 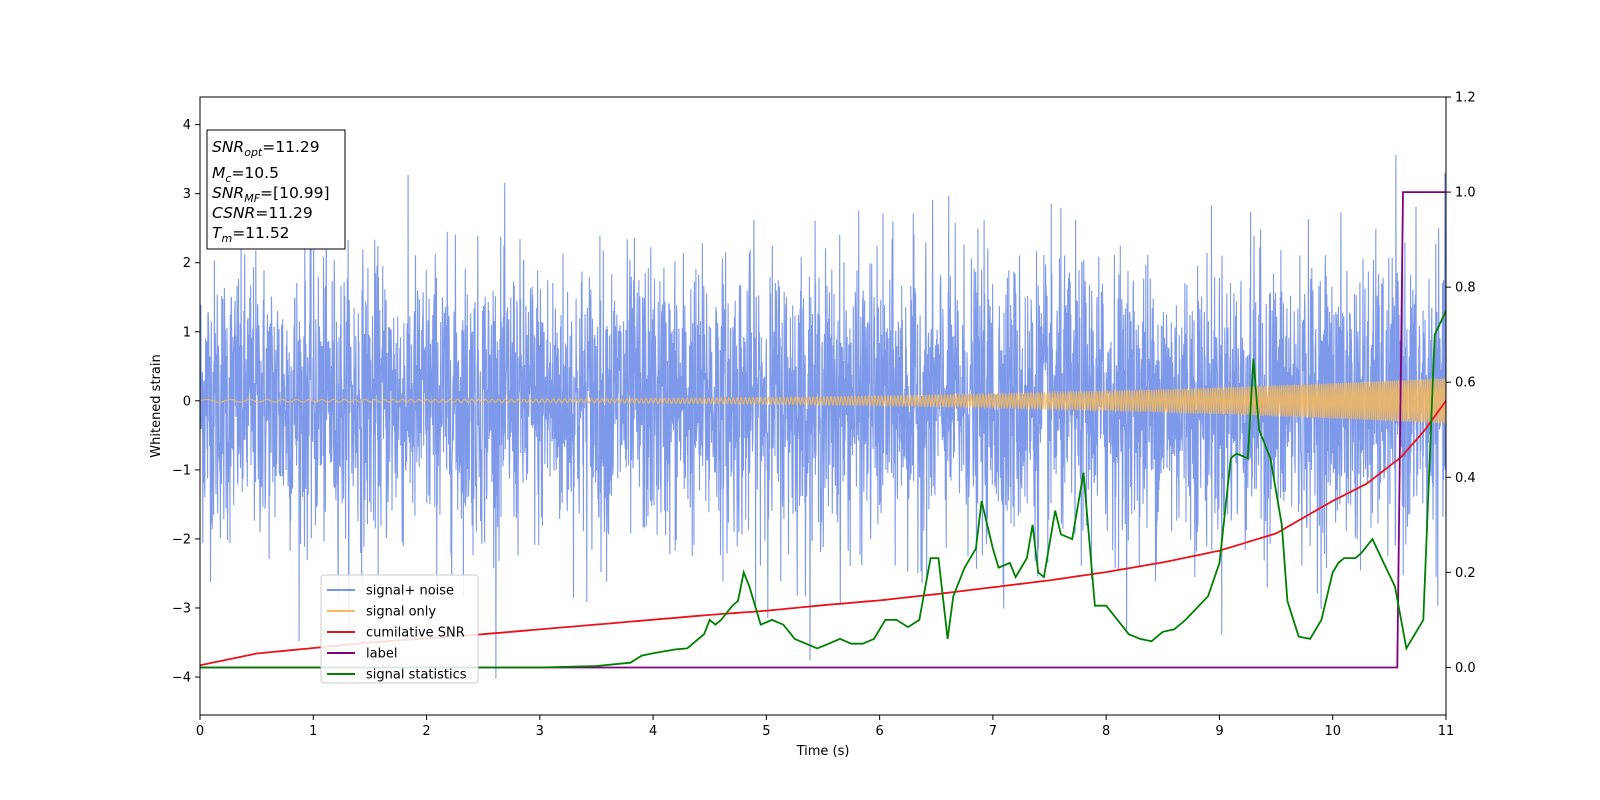 What do you see at coordinates (1219, 731) in the screenshot?
I see `x-tick-label: 9` at bounding box center [1219, 731].